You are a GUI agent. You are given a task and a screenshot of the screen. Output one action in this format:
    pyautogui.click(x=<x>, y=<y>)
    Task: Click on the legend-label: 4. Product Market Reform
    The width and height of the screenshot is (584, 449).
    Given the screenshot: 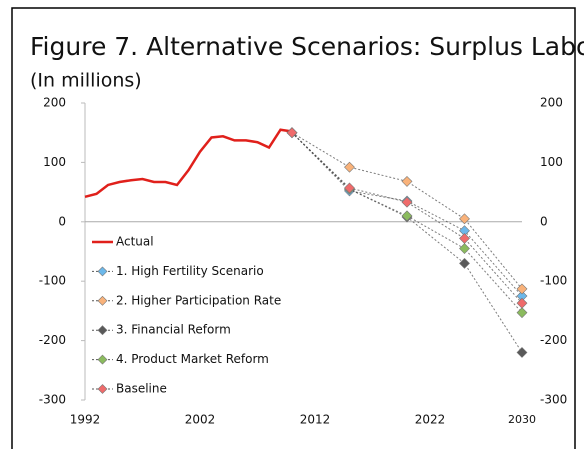 What is the action you would take?
    pyautogui.click(x=192, y=359)
    